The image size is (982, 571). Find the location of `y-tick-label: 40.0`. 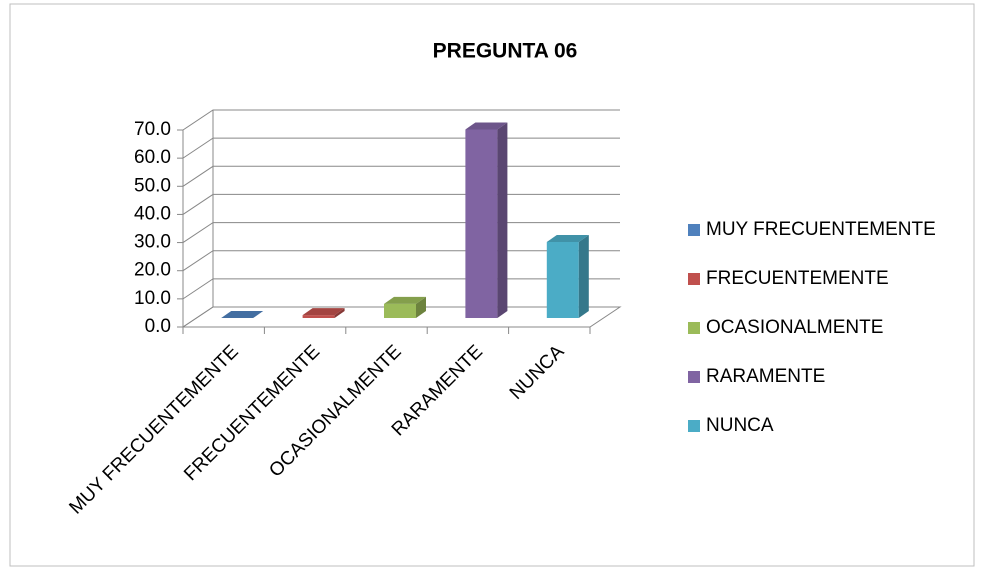

y-tick-label: 40.0 is located at coordinates (152, 213).